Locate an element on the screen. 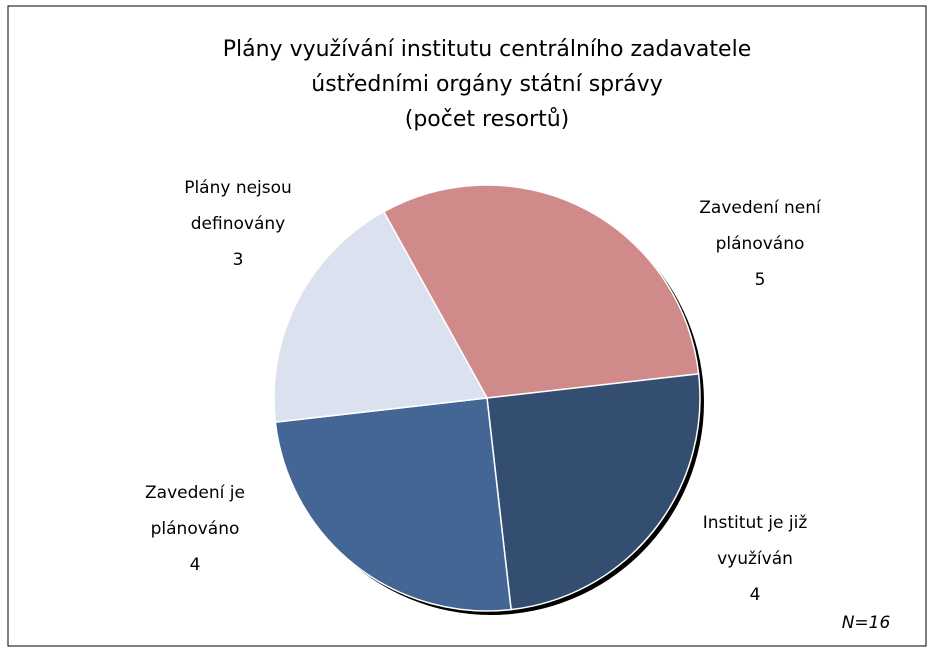 Image resolution: width=934 pixels, height=652 pixels. slice-label: Zavedení není plánováno 5 is located at coordinates (760, 244).